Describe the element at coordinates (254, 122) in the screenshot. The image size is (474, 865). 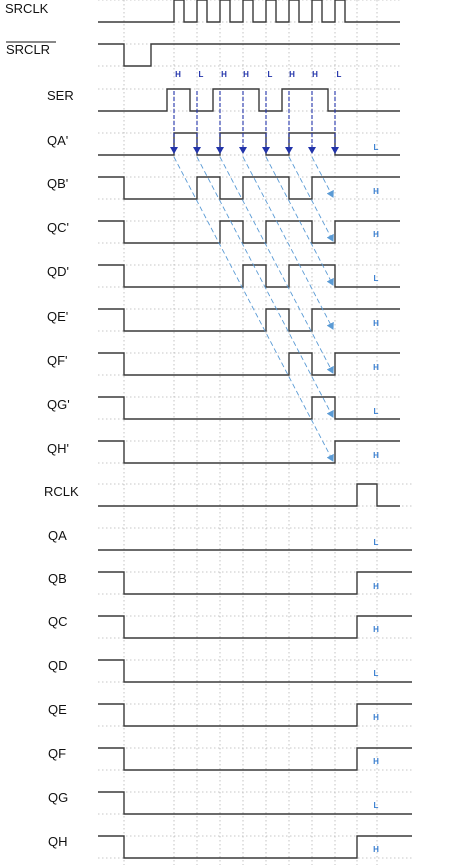
I see `ser-sample-arrows` at that location.